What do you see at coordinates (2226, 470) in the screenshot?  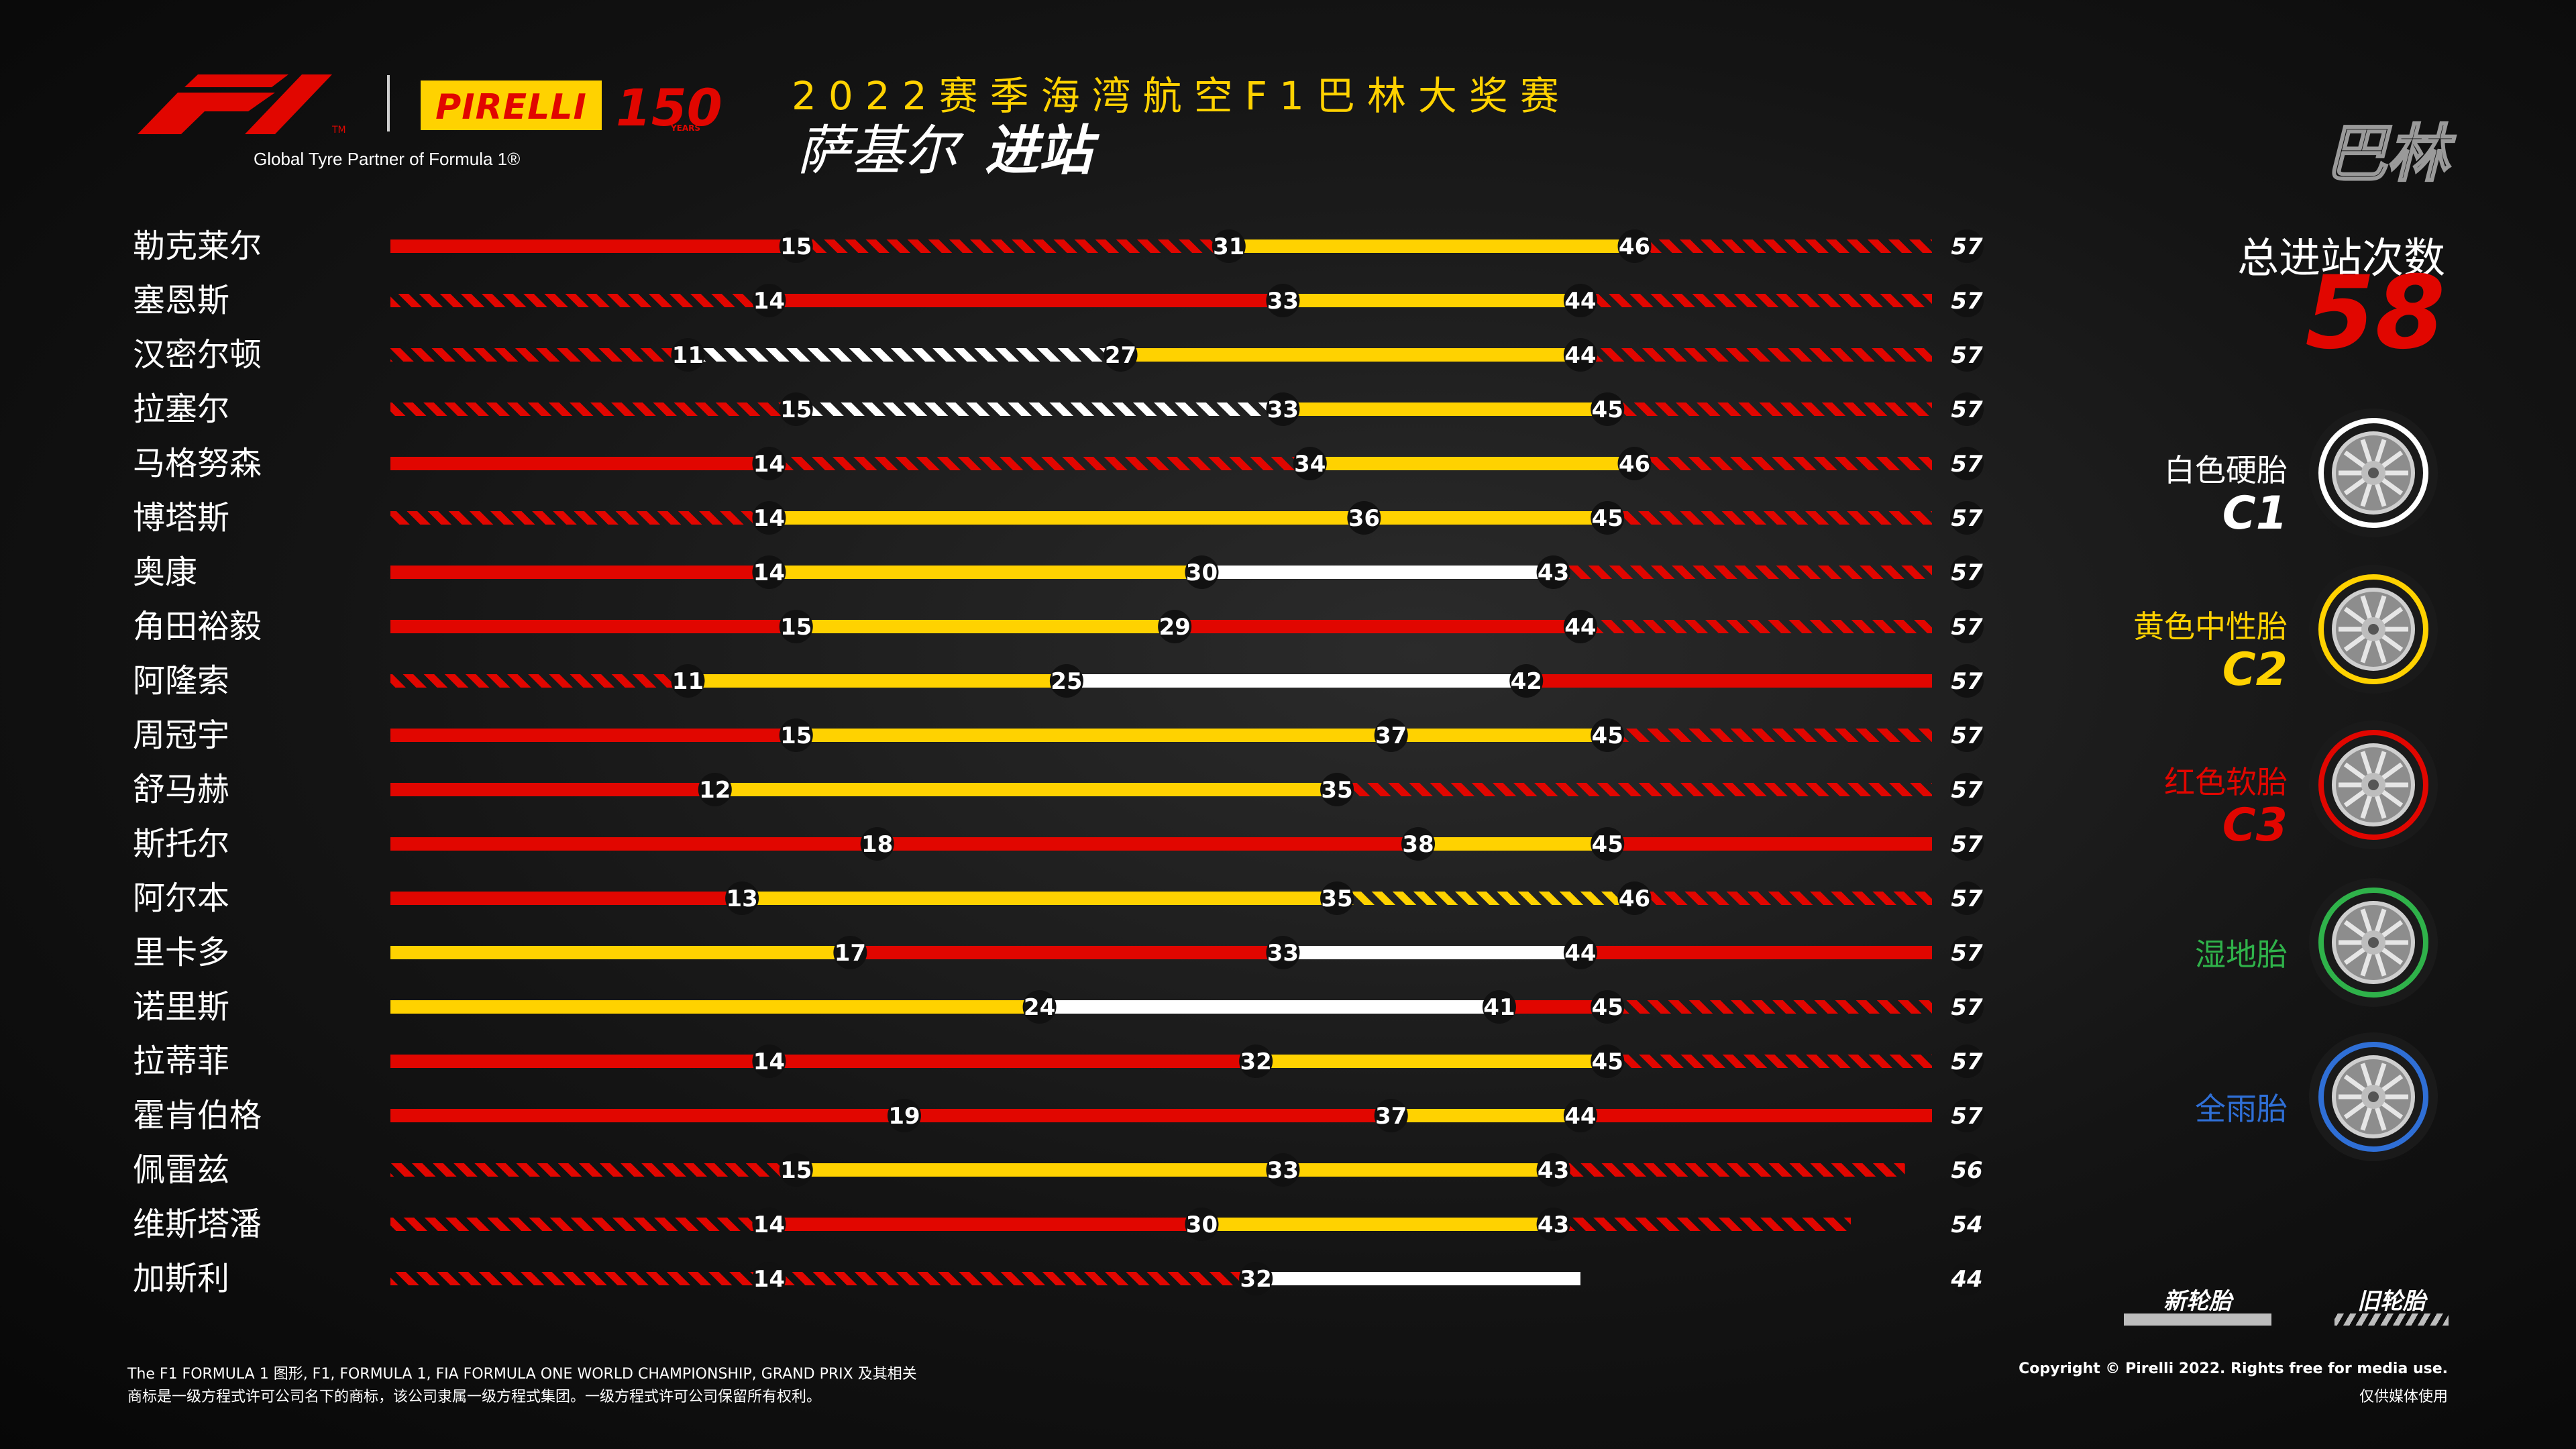 I see `legend-compound-name: 白色硬胎` at bounding box center [2226, 470].